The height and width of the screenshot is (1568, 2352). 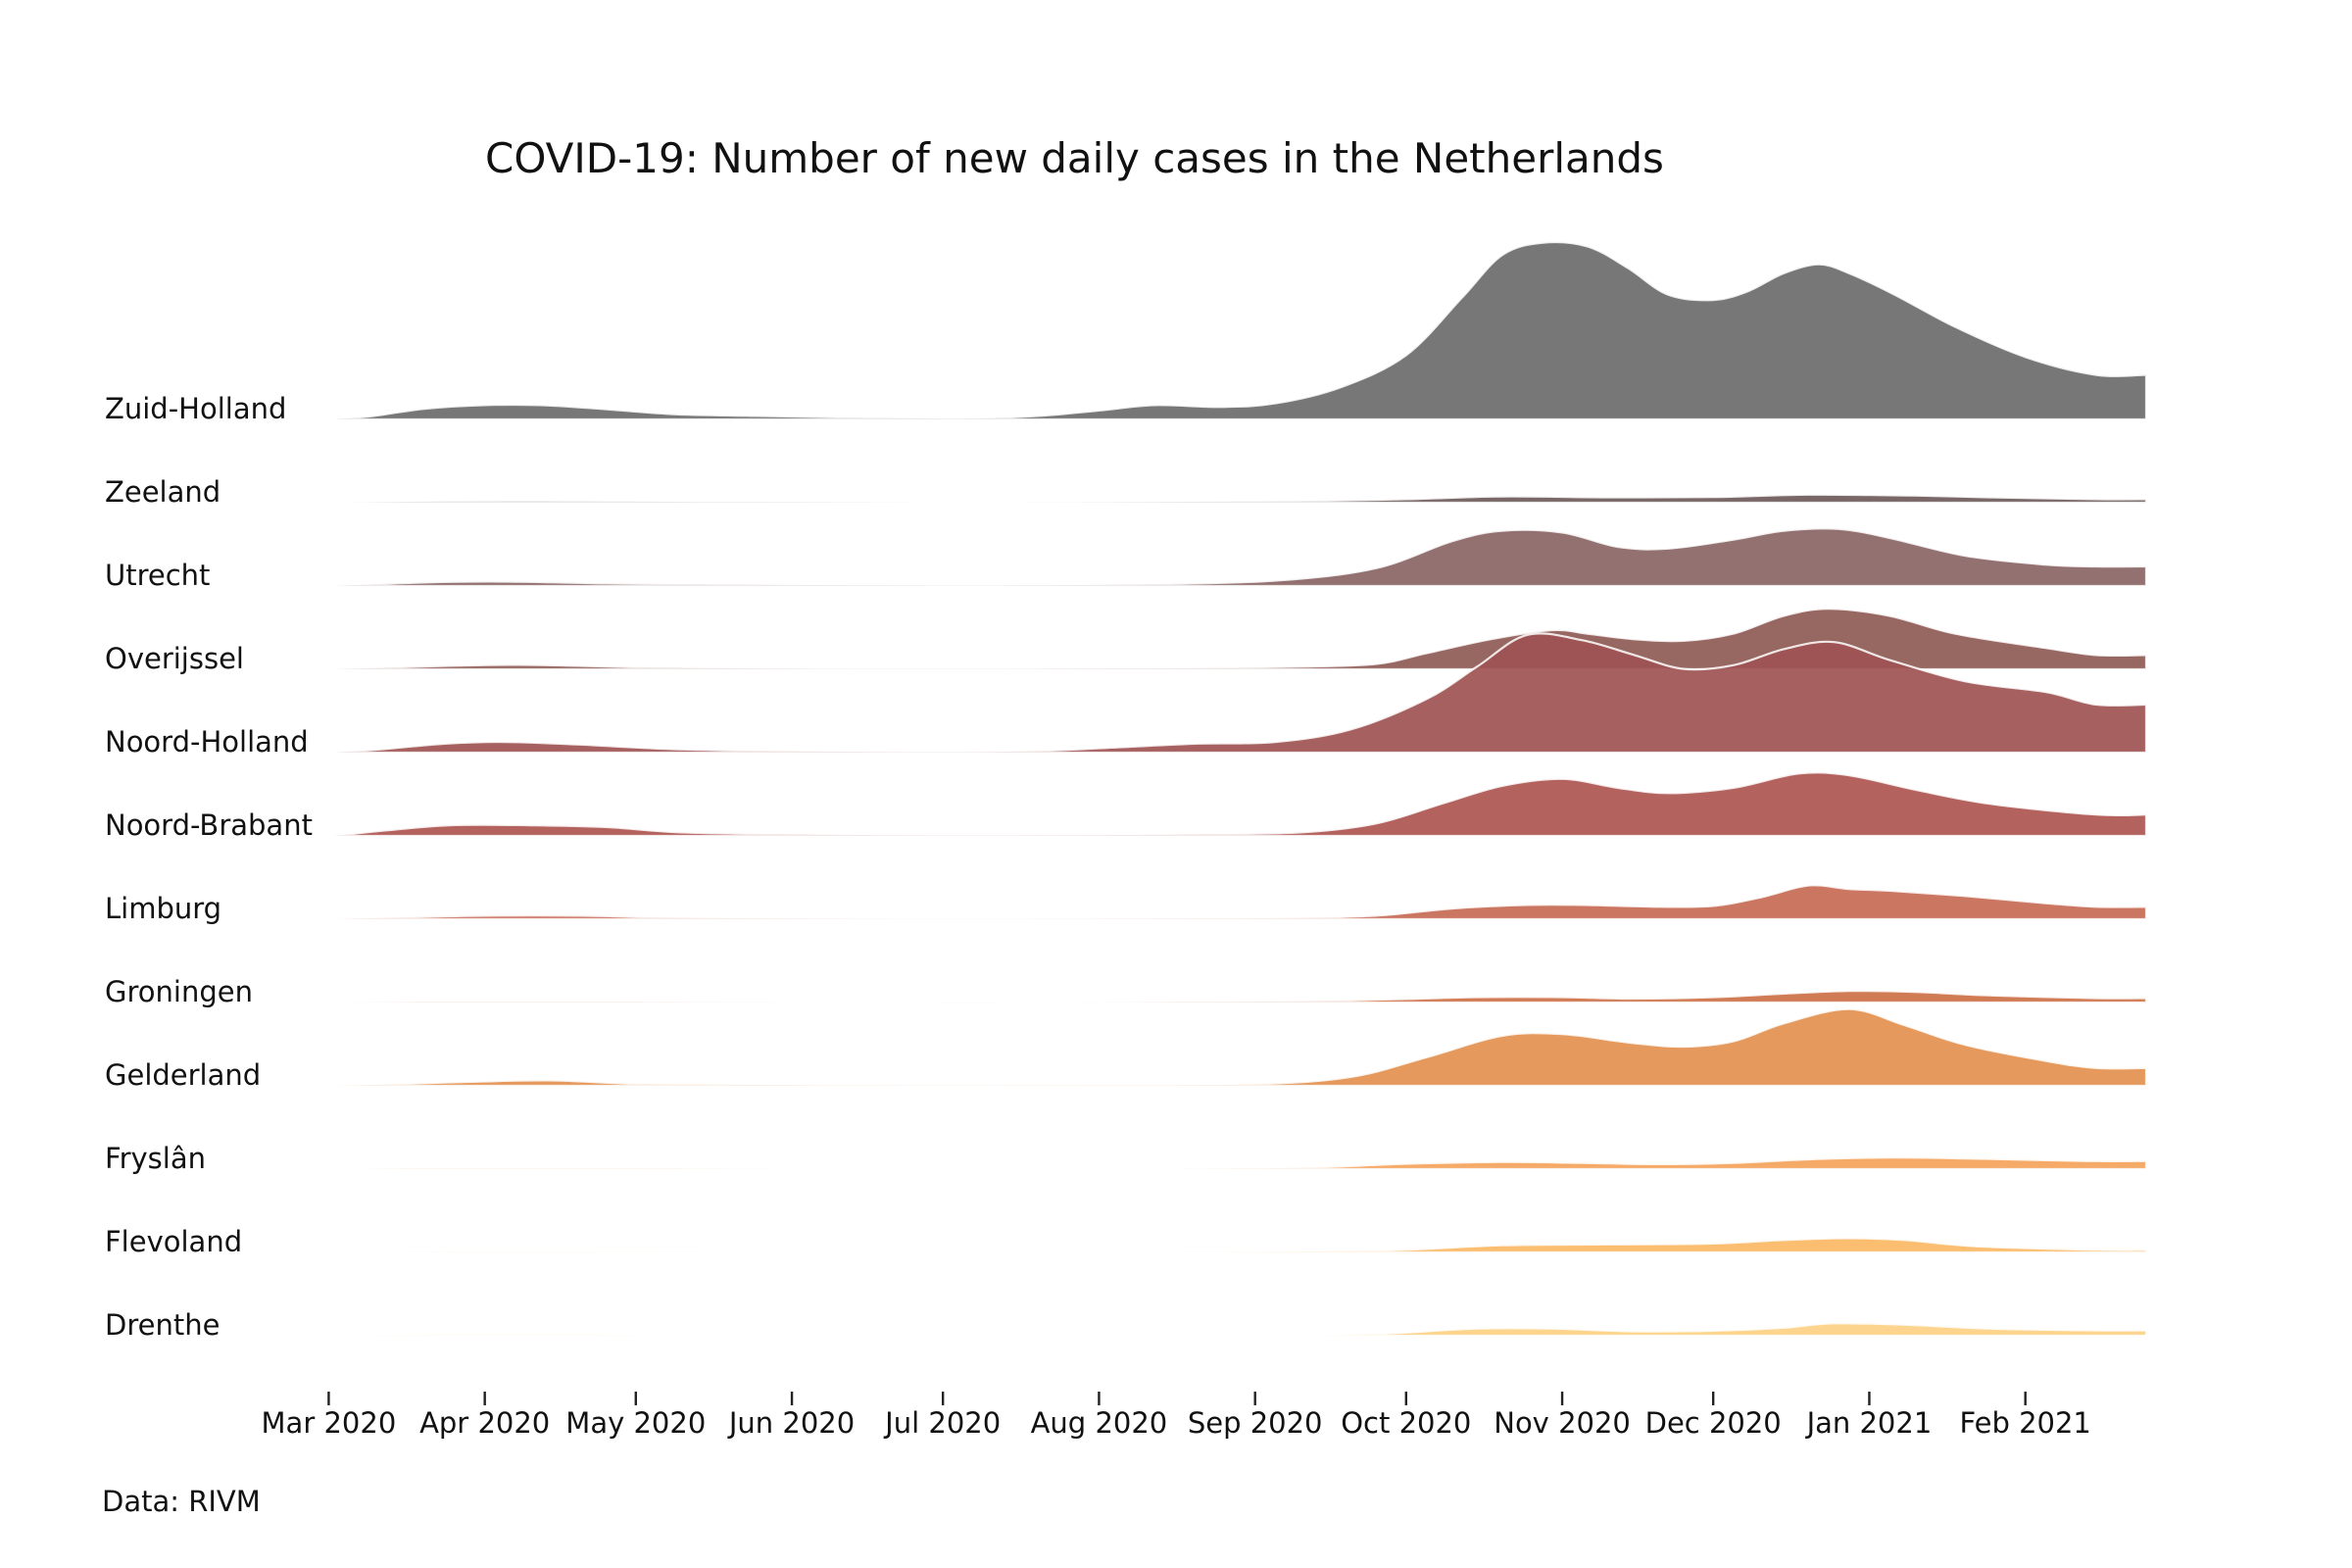 What do you see at coordinates (174, 658) in the screenshot?
I see `row-label-overijssel: Overijssel` at bounding box center [174, 658].